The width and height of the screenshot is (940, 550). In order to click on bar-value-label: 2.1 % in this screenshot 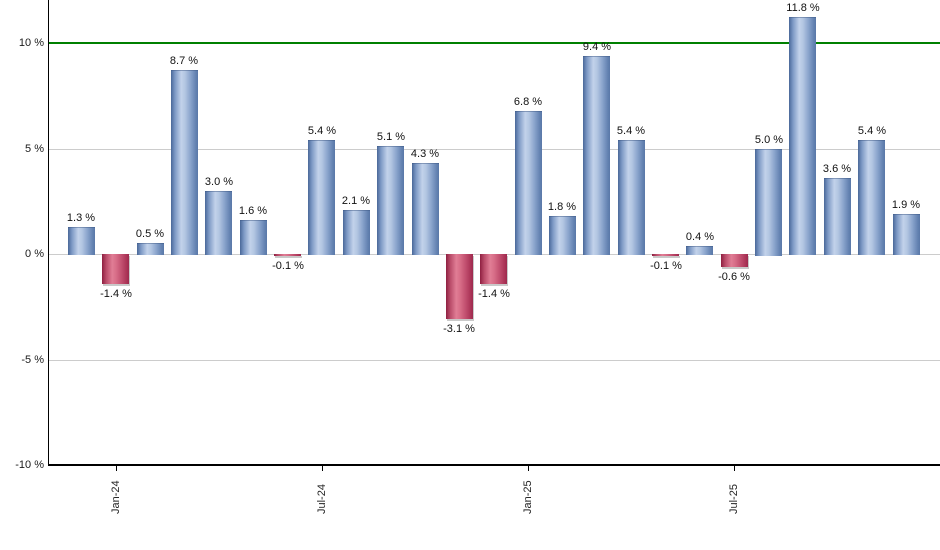, I will do `click(356, 201)`.